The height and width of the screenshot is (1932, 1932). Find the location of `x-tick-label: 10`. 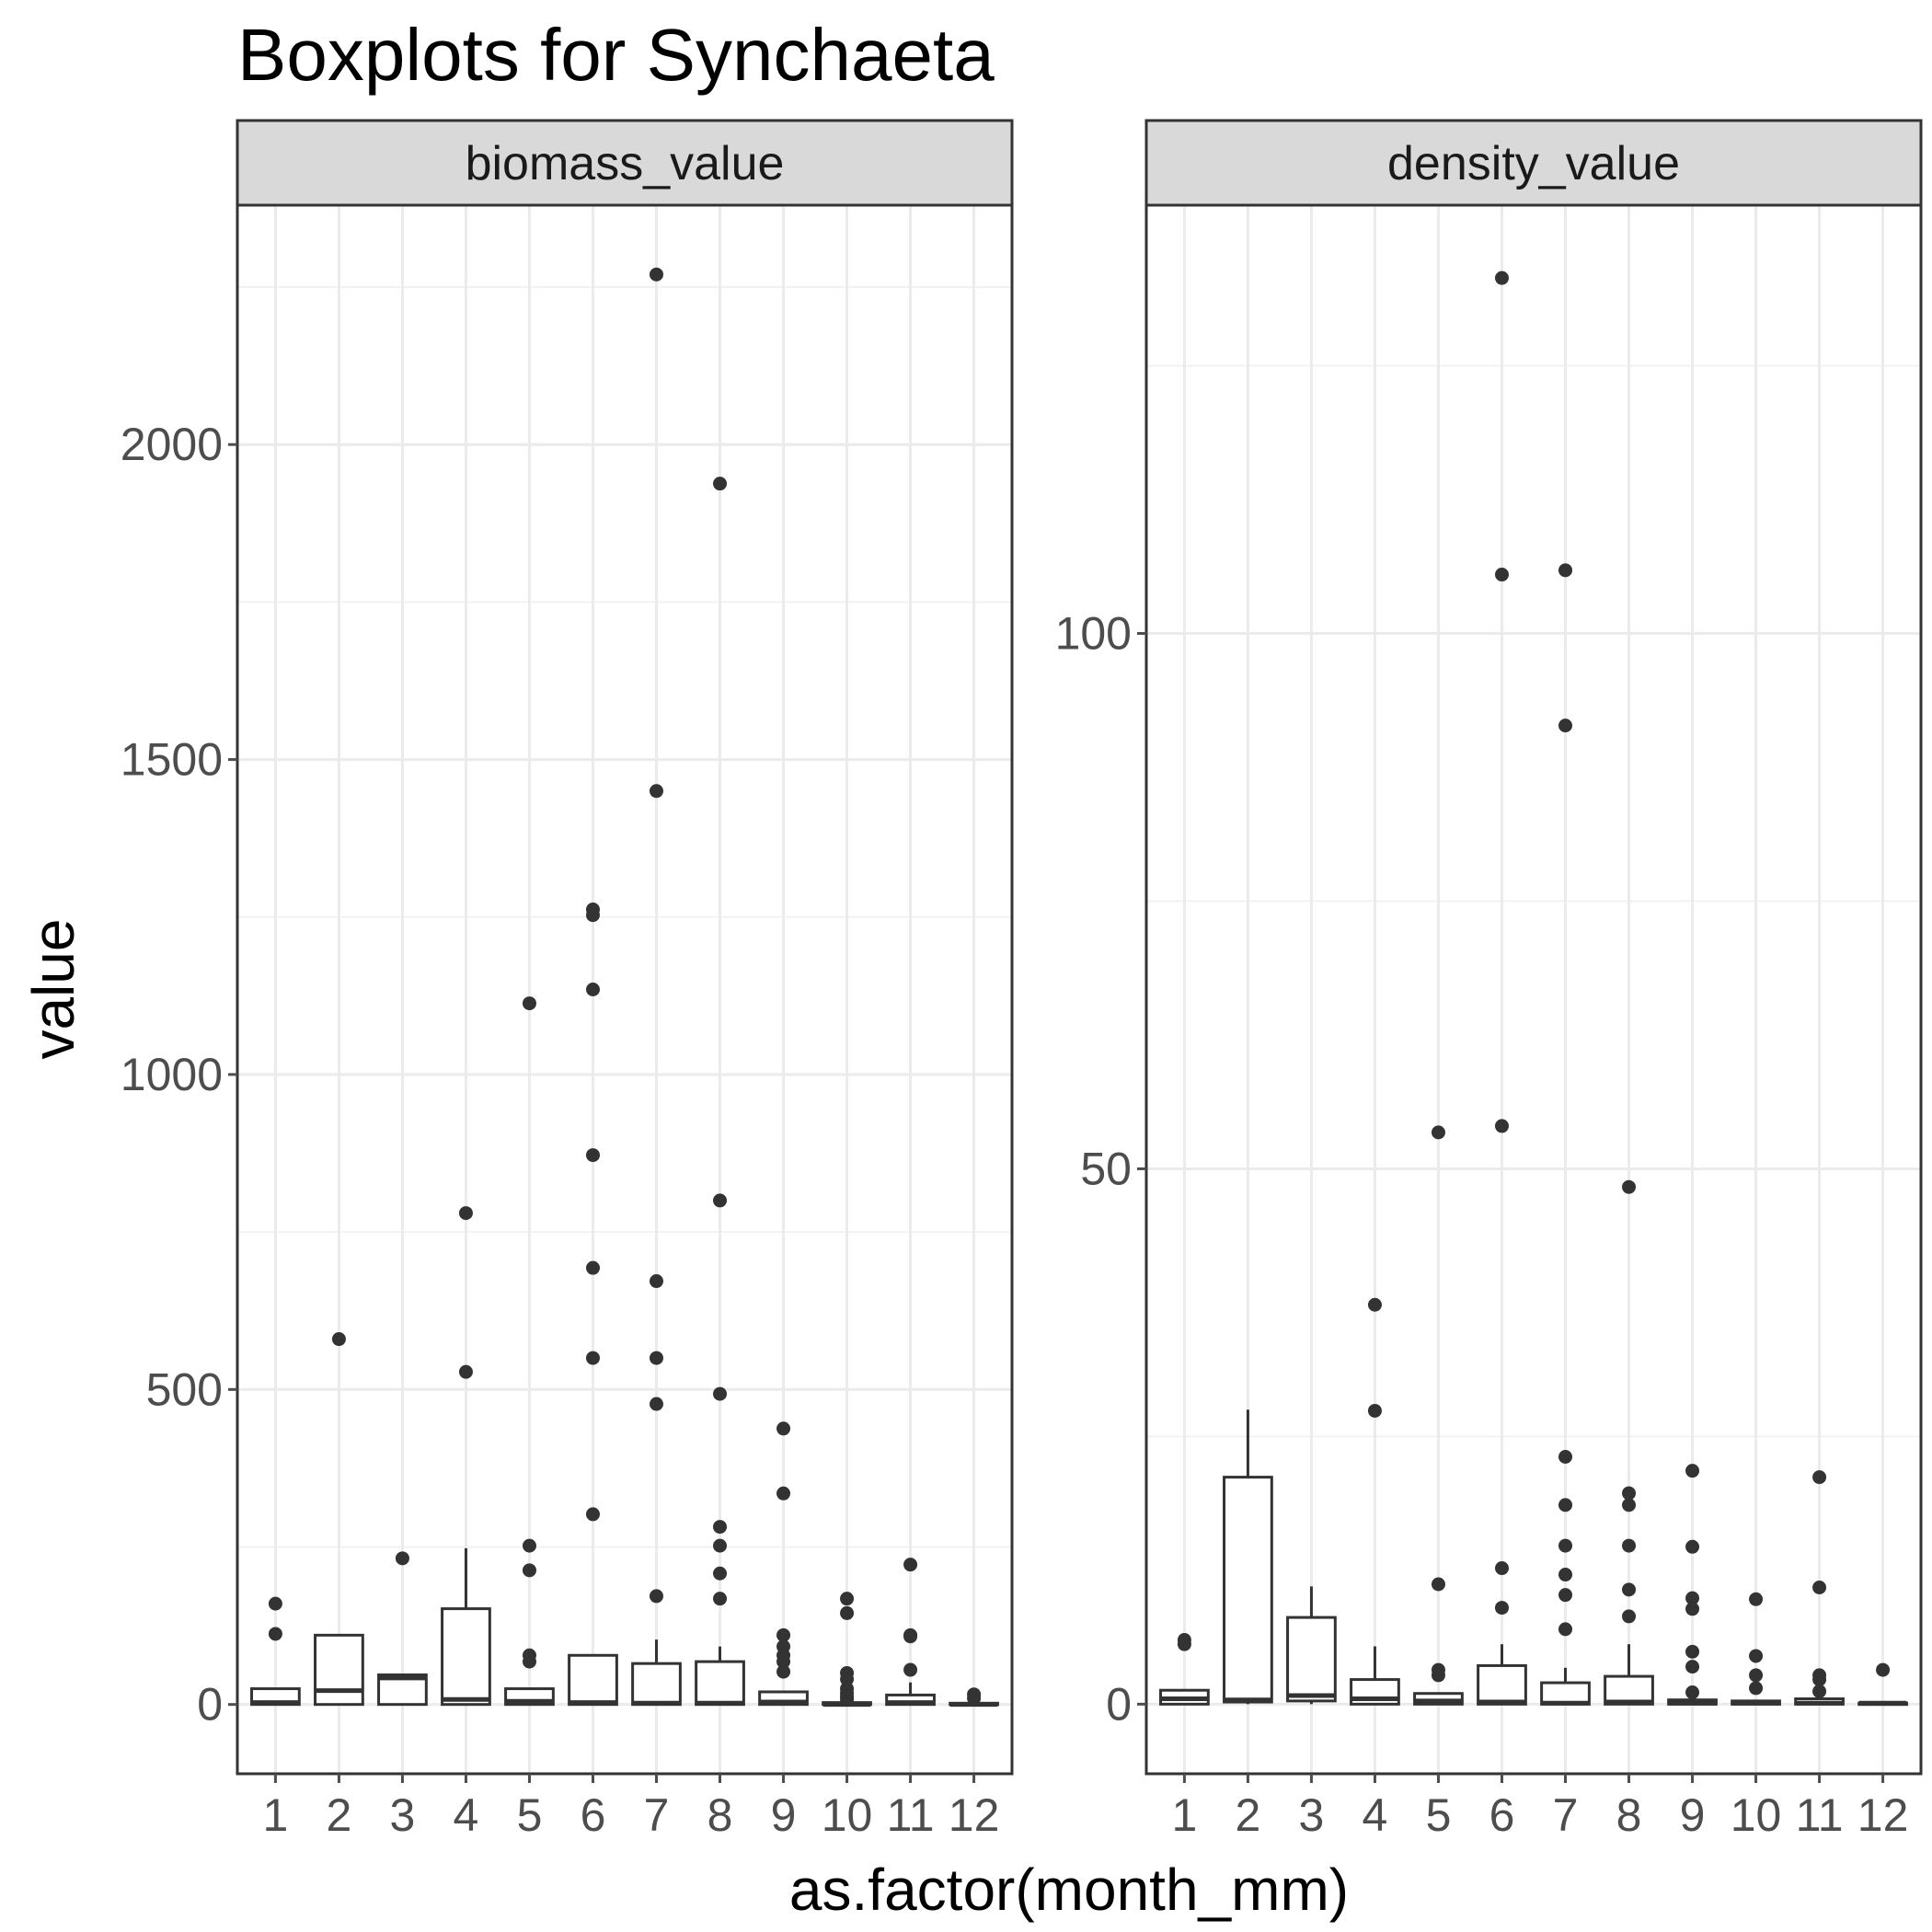

x-tick-label: 10 is located at coordinates (847, 1815).